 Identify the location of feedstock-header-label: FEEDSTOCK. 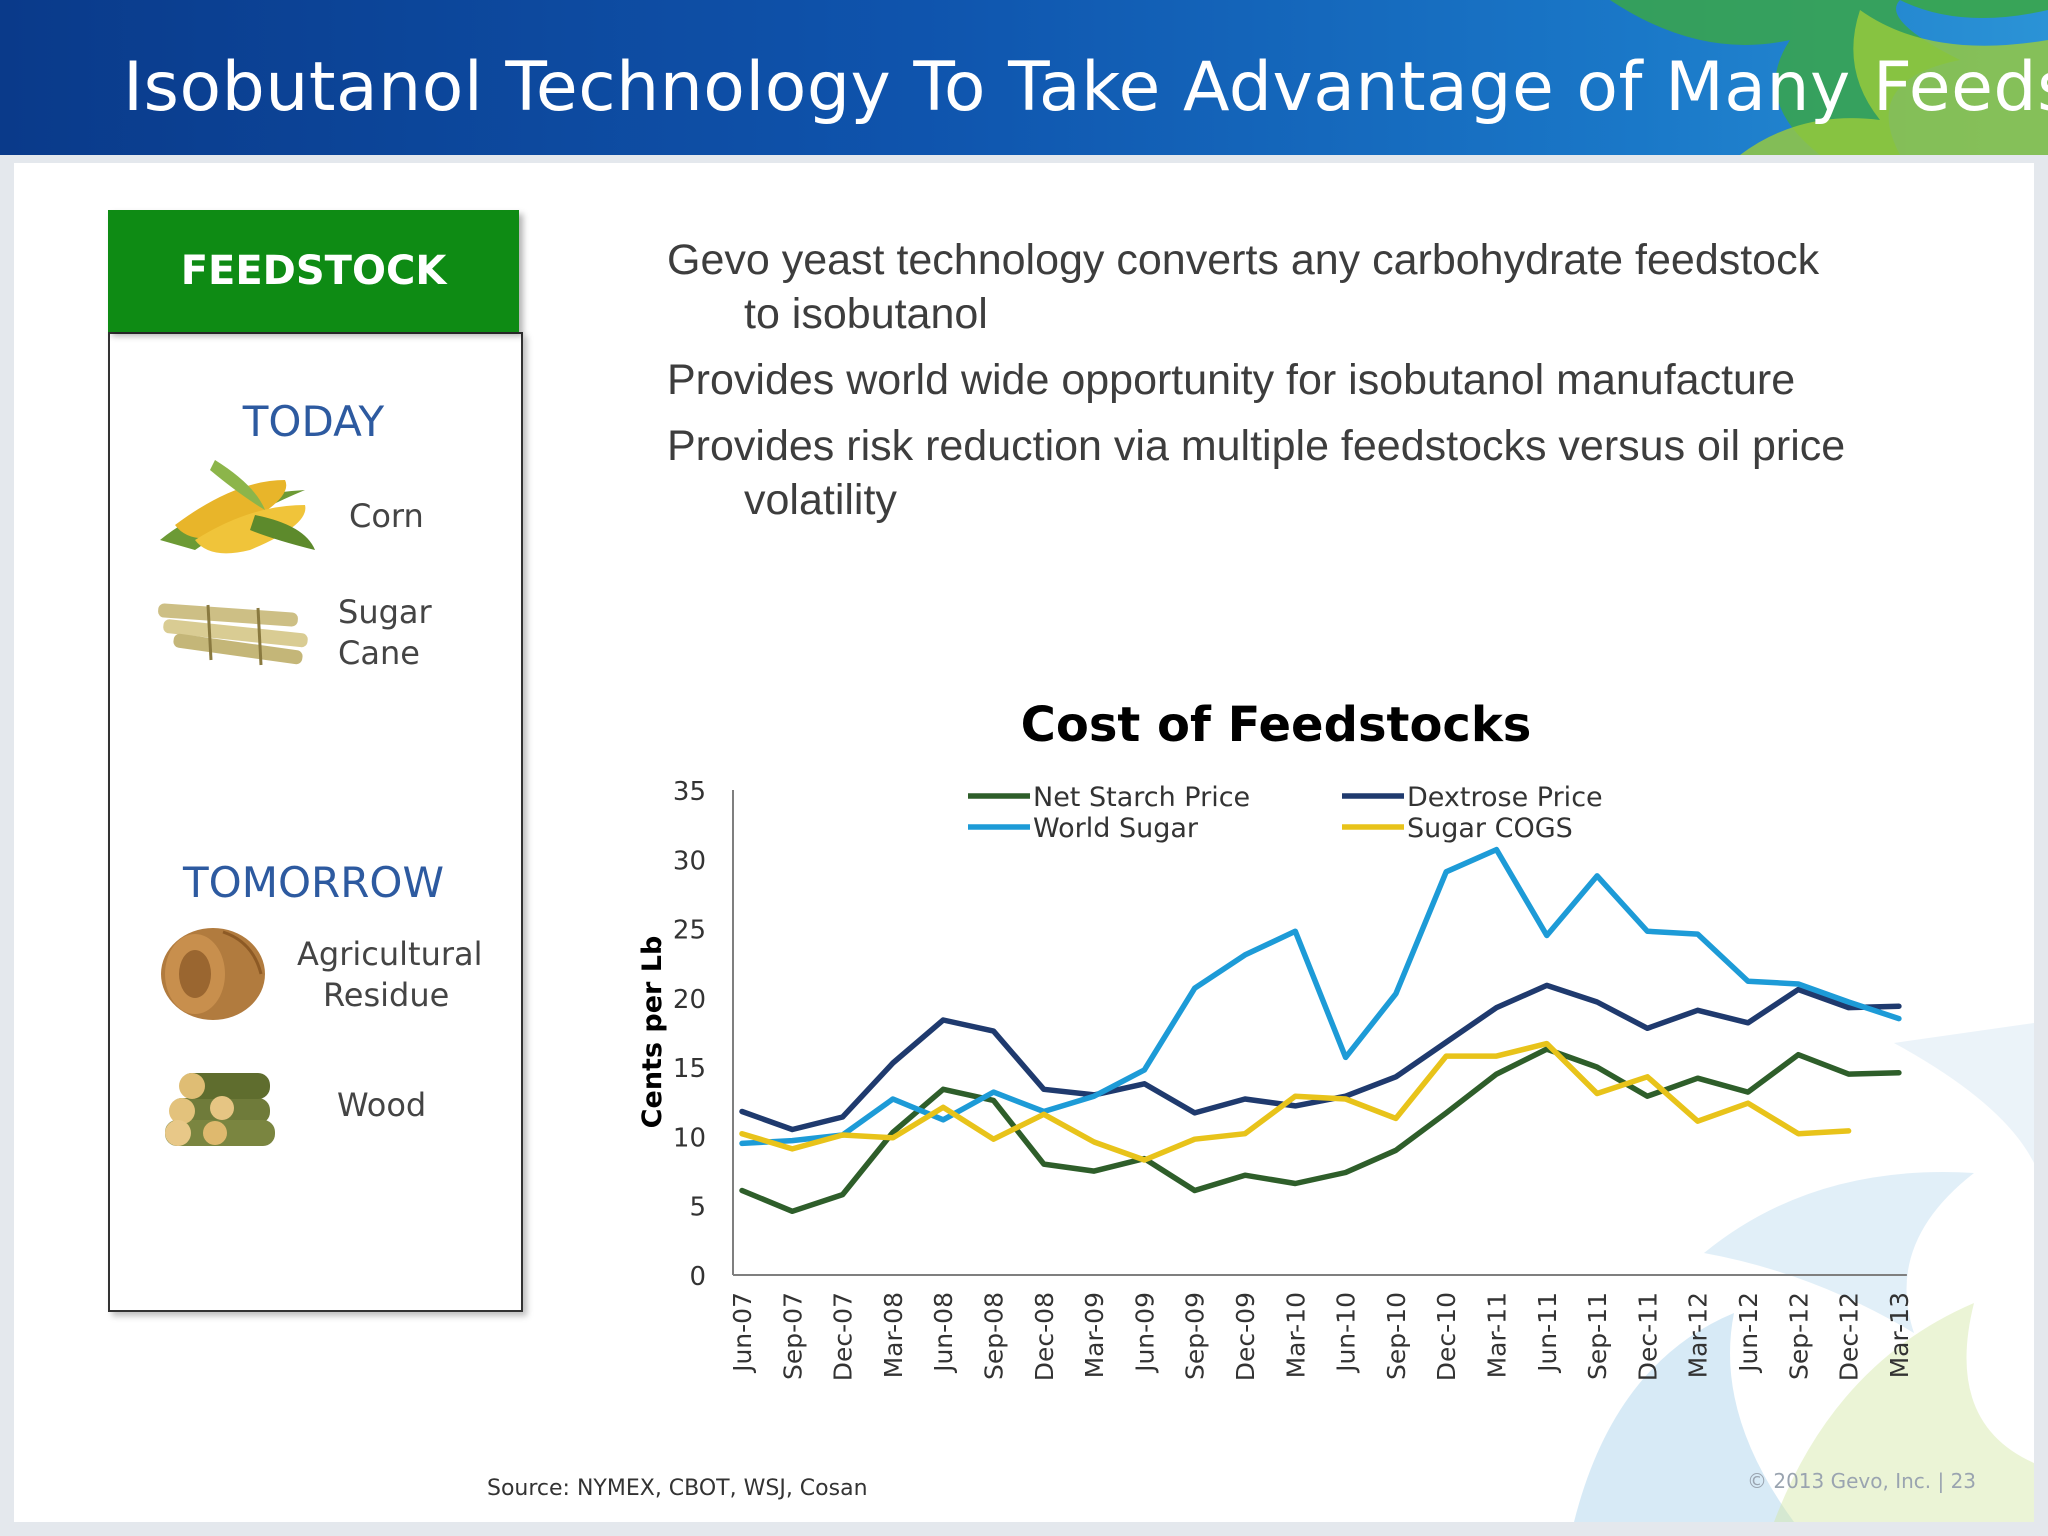
(313, 271).